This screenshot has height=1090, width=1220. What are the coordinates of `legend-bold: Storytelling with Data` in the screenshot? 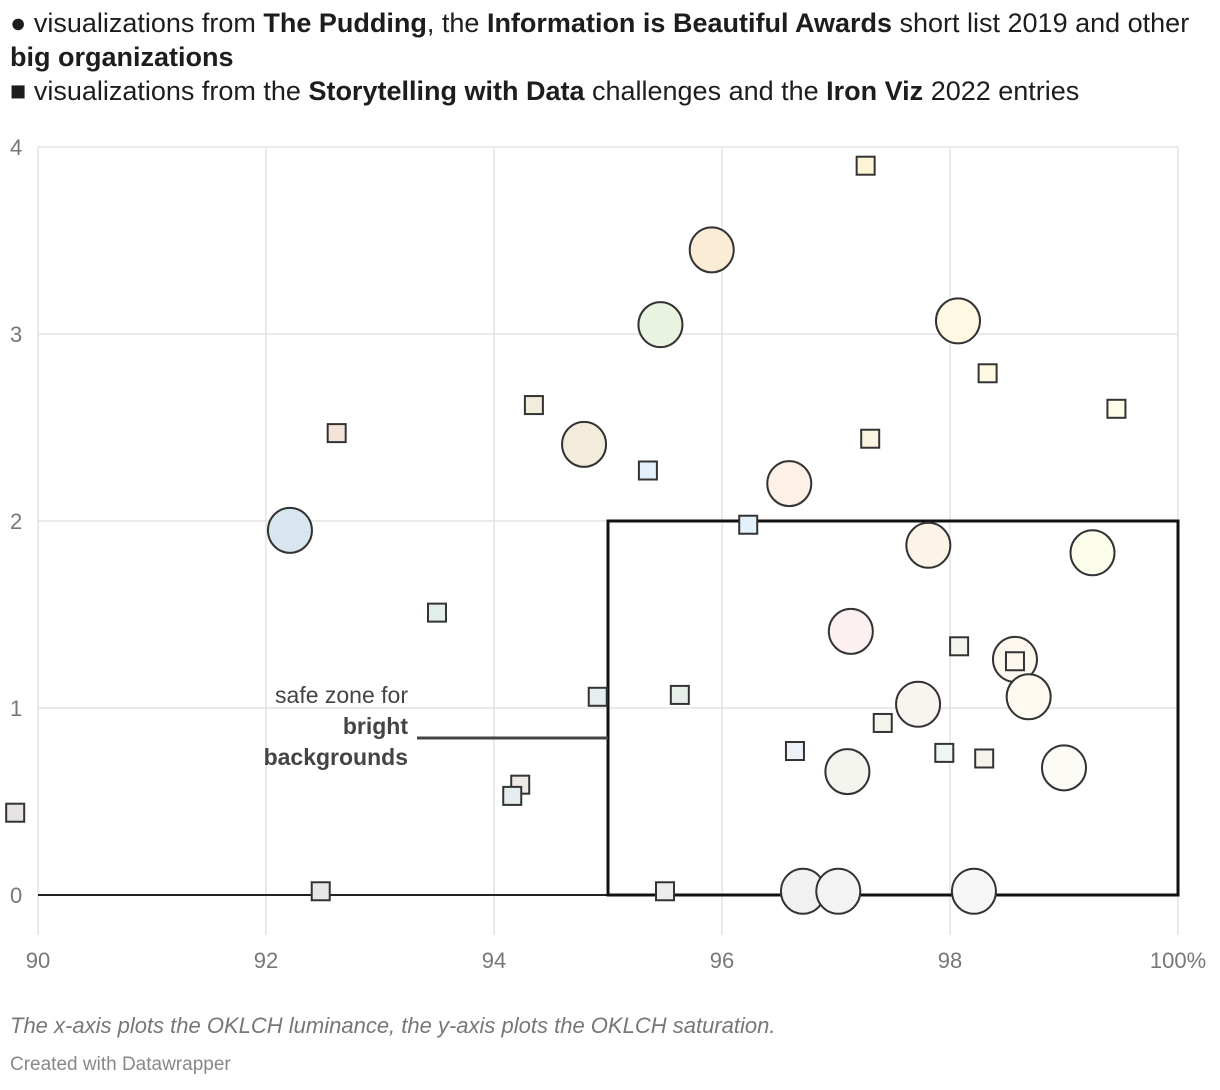 It's located at (446, 91).